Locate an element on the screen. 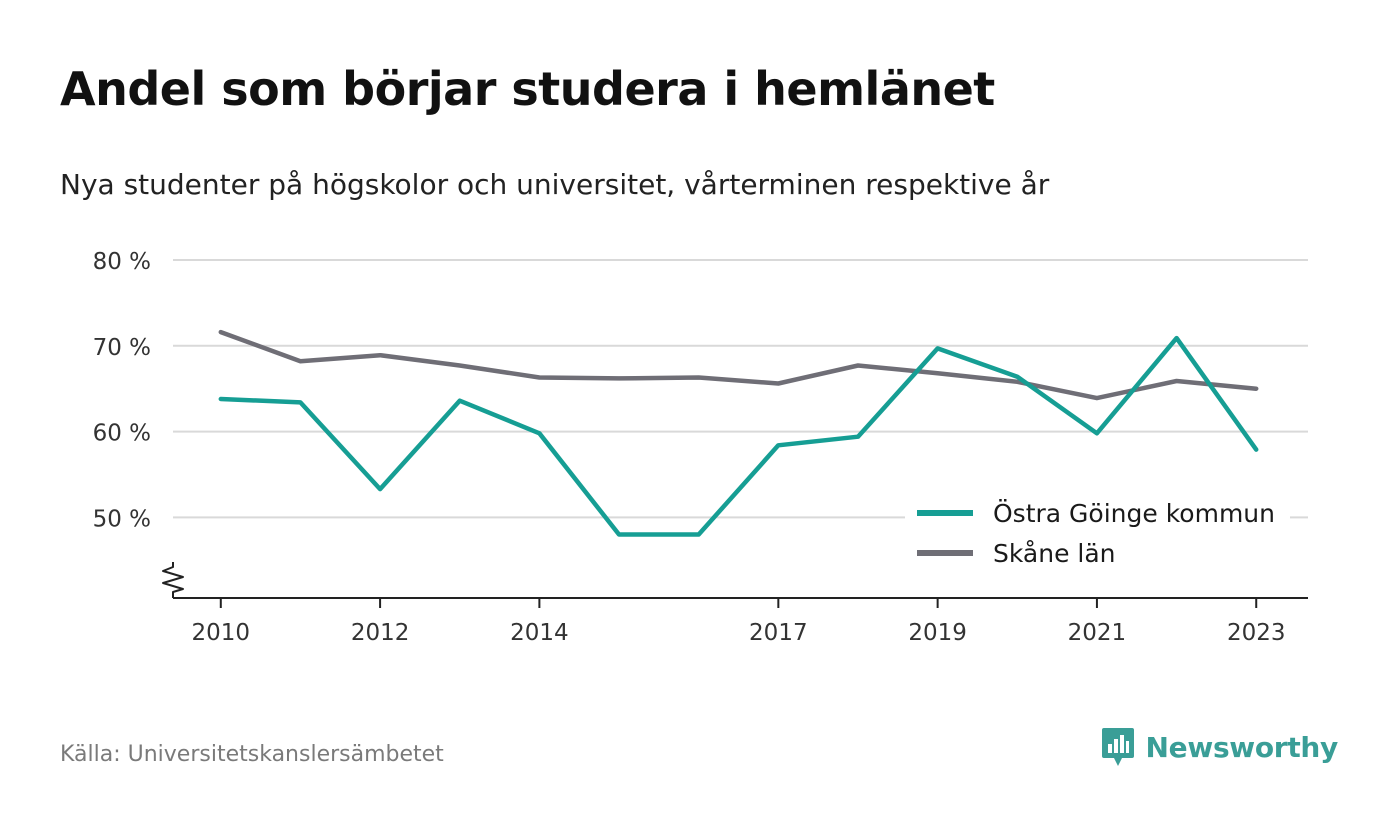  legend-label: Skåne län is located at coordinates (1054, 553).